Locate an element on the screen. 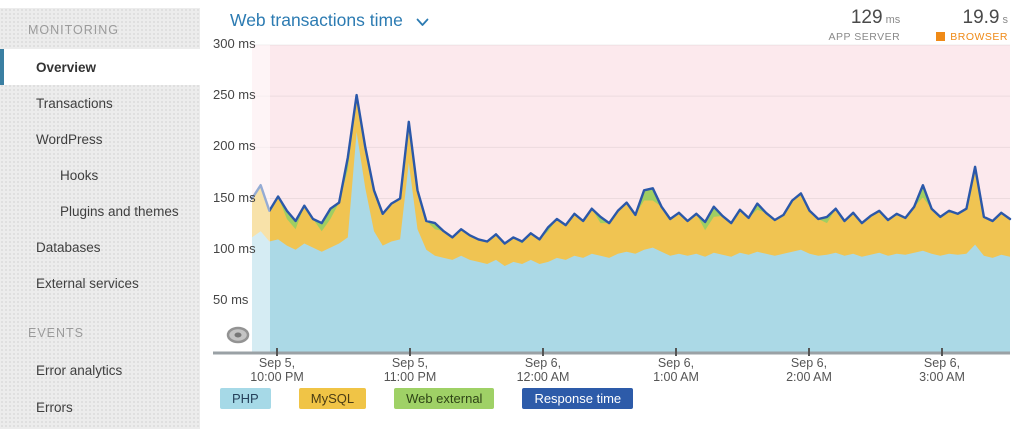  browser-label: BROWSER is located at coordinates (979, 37).